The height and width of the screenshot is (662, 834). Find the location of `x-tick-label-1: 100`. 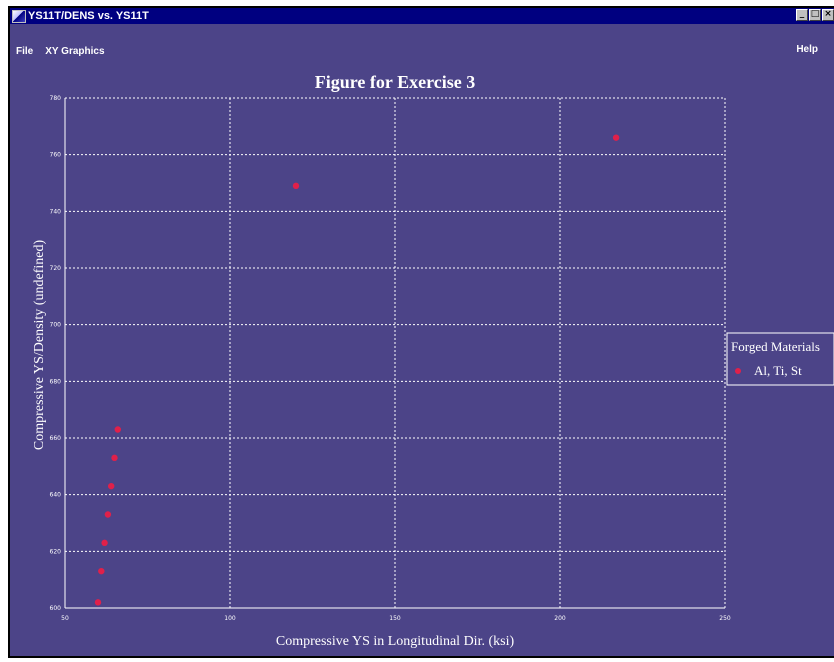

x-tick-label-1: 100 is located at coordinates (230, 618).